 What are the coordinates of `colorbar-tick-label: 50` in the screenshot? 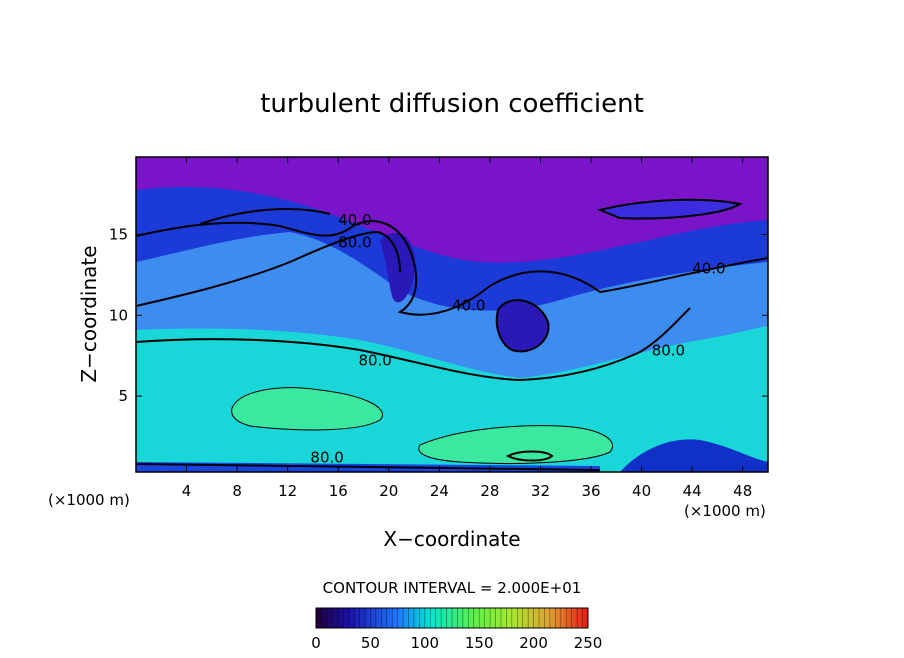 It's located at (370, 643).